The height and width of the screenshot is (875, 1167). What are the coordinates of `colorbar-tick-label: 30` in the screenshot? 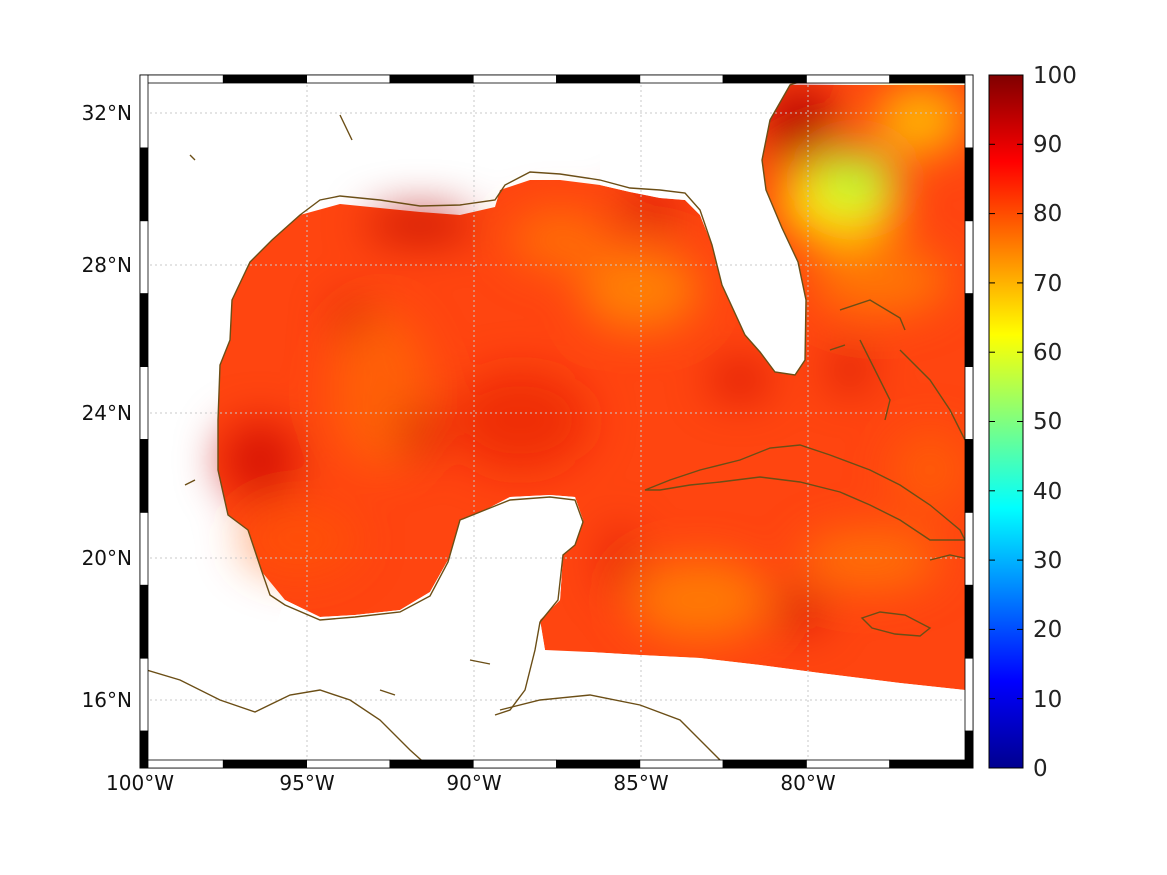 It's located at (1047, 561).